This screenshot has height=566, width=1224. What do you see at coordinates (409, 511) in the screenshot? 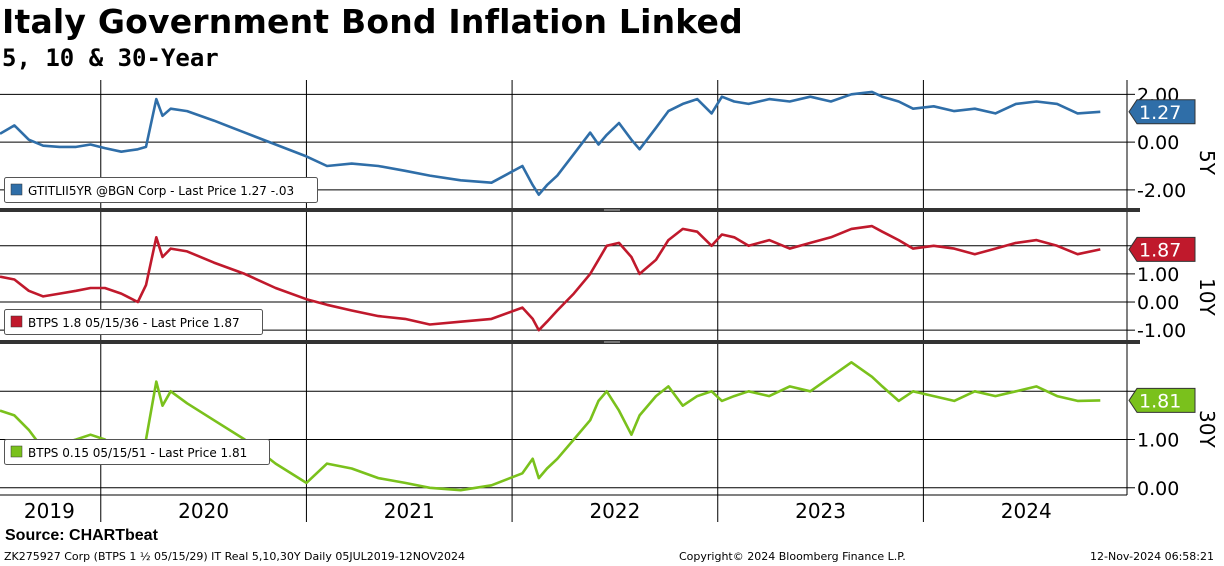
I see `x-tick-label: 2021` at bounding box center [409, 511].